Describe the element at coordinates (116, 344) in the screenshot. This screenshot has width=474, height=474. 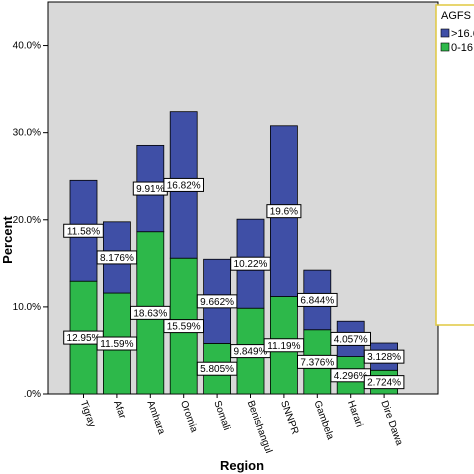
I see `data-label: 11.59%` at that location.